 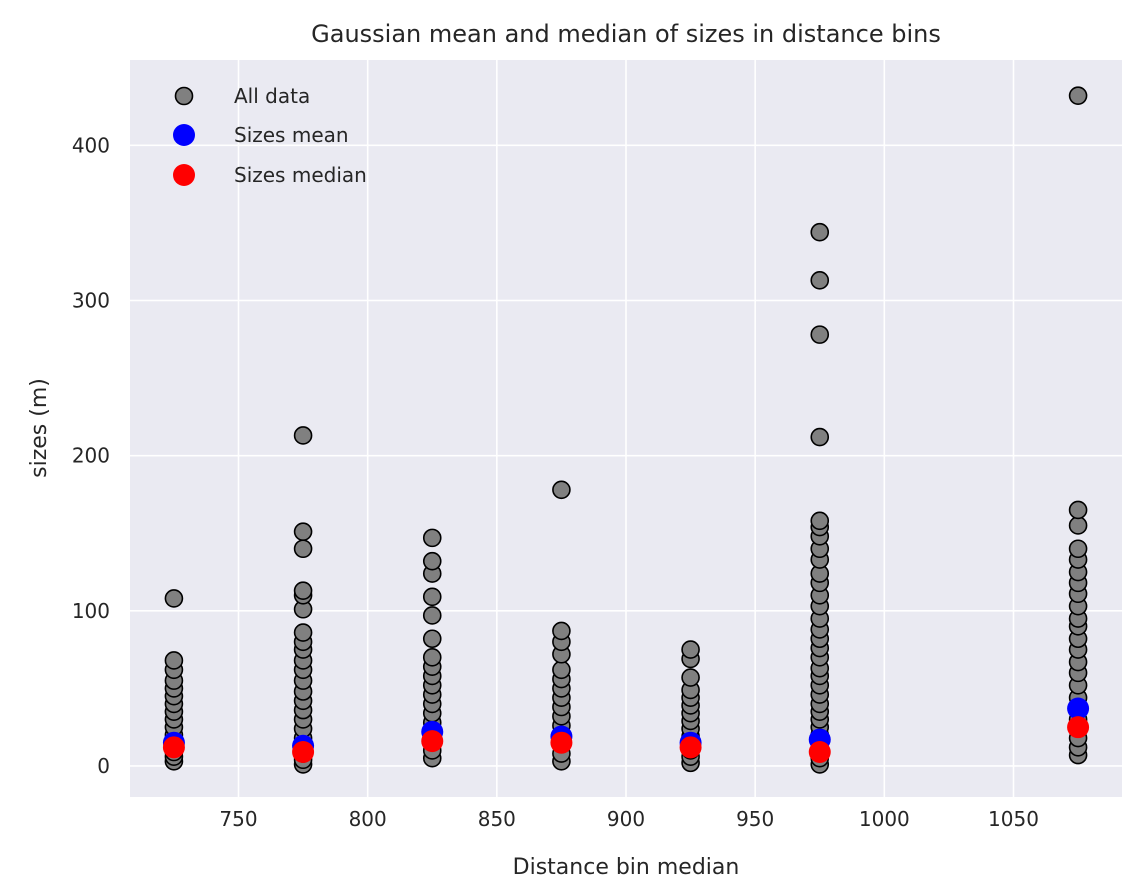 What do you see at coordinates (91, 611) in the screenshot?
I see `y-tick-label: 100` at bounding box center [91, 611].